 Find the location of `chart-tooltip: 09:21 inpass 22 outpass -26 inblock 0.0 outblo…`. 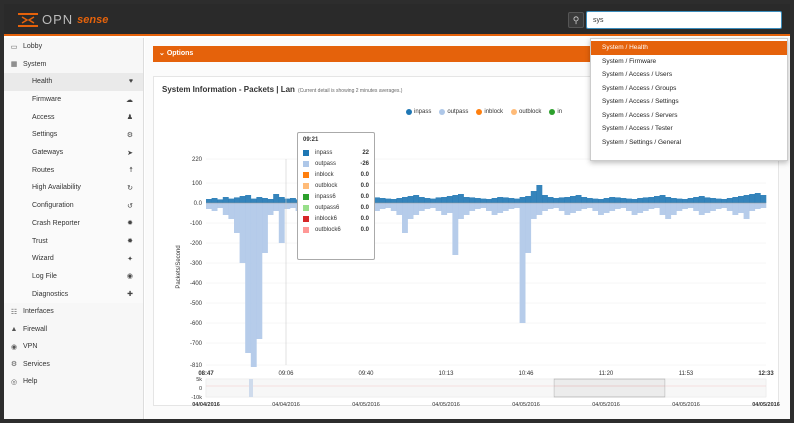

chart-tooltip: 09:21 inpass 22 outpass -26 inblock 0.0 outblo… is located at coordinates (336, 196).